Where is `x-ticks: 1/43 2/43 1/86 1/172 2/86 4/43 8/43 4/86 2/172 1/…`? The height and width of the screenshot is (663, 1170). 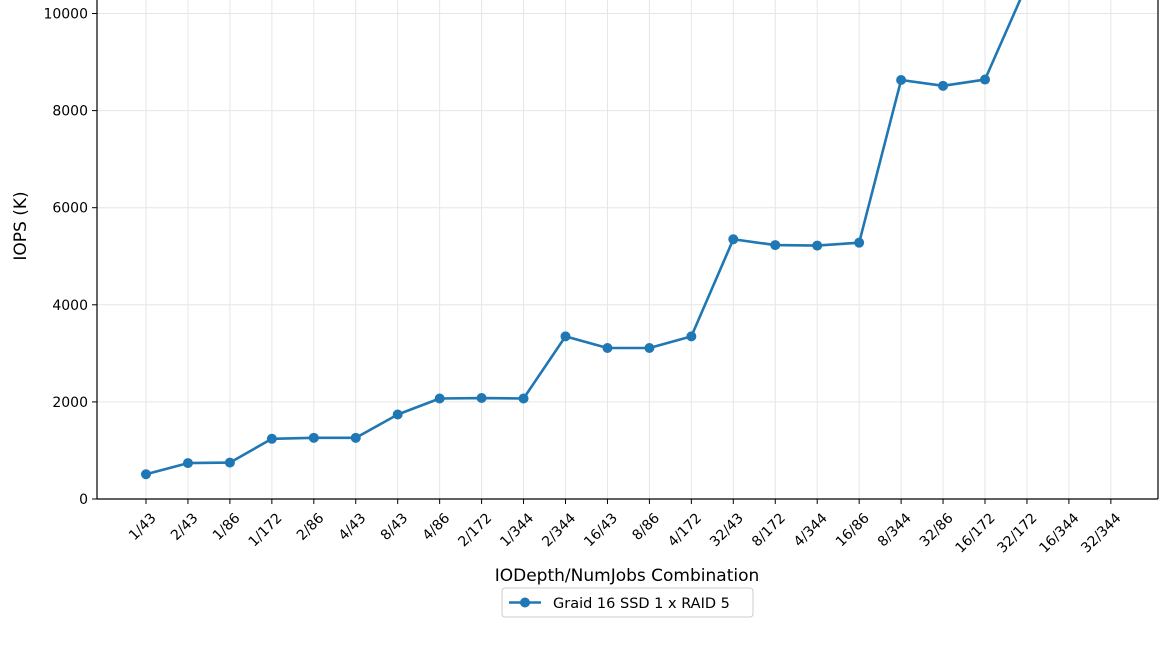 x-ticks: 1/43 2/43 1/86 1/172 2/86 4/43 8/43 4/86 2/172 1/… is located at coordinates (625, 527).